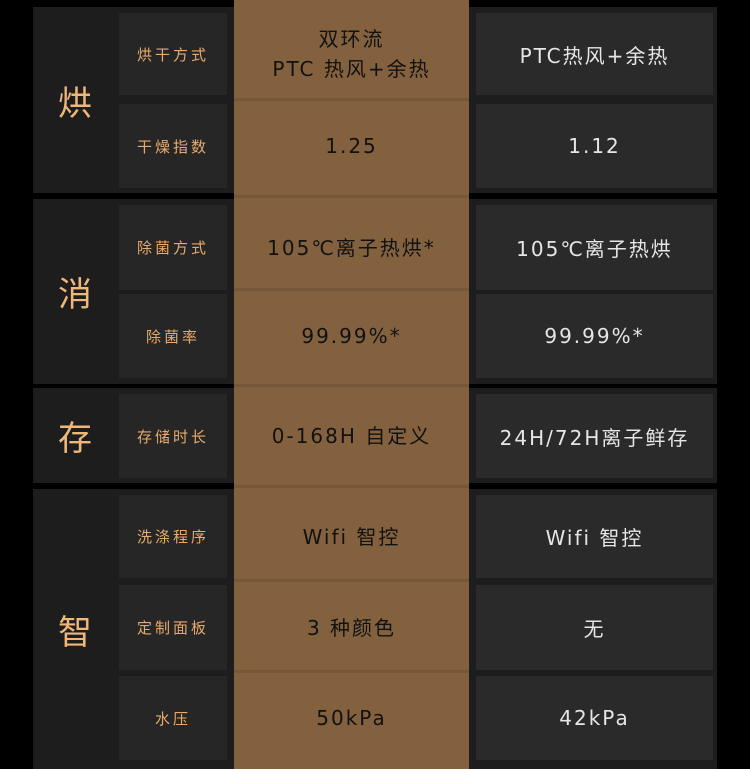 This screenshot has height=769, width=750. I want to click on comparison-value: 24H/72H离子鲜存, so click(594, 436).